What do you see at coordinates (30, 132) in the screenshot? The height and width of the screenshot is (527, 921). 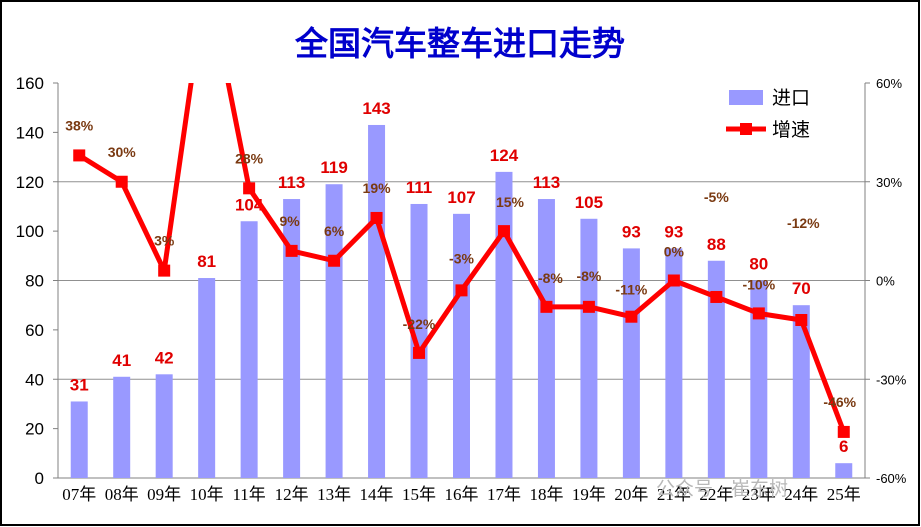 I see `left-tick-label: 140` at bounding box center [30, 132].